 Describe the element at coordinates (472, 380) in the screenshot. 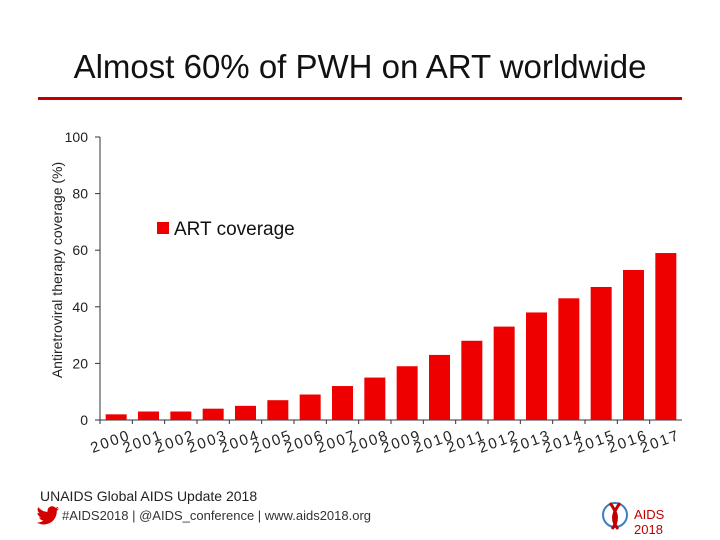

I see `bar-2011` at that location.